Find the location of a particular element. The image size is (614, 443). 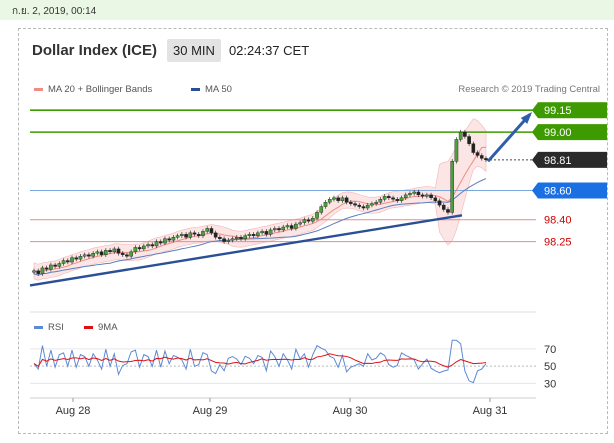

rsi-line is located at coordinates (260, 361).